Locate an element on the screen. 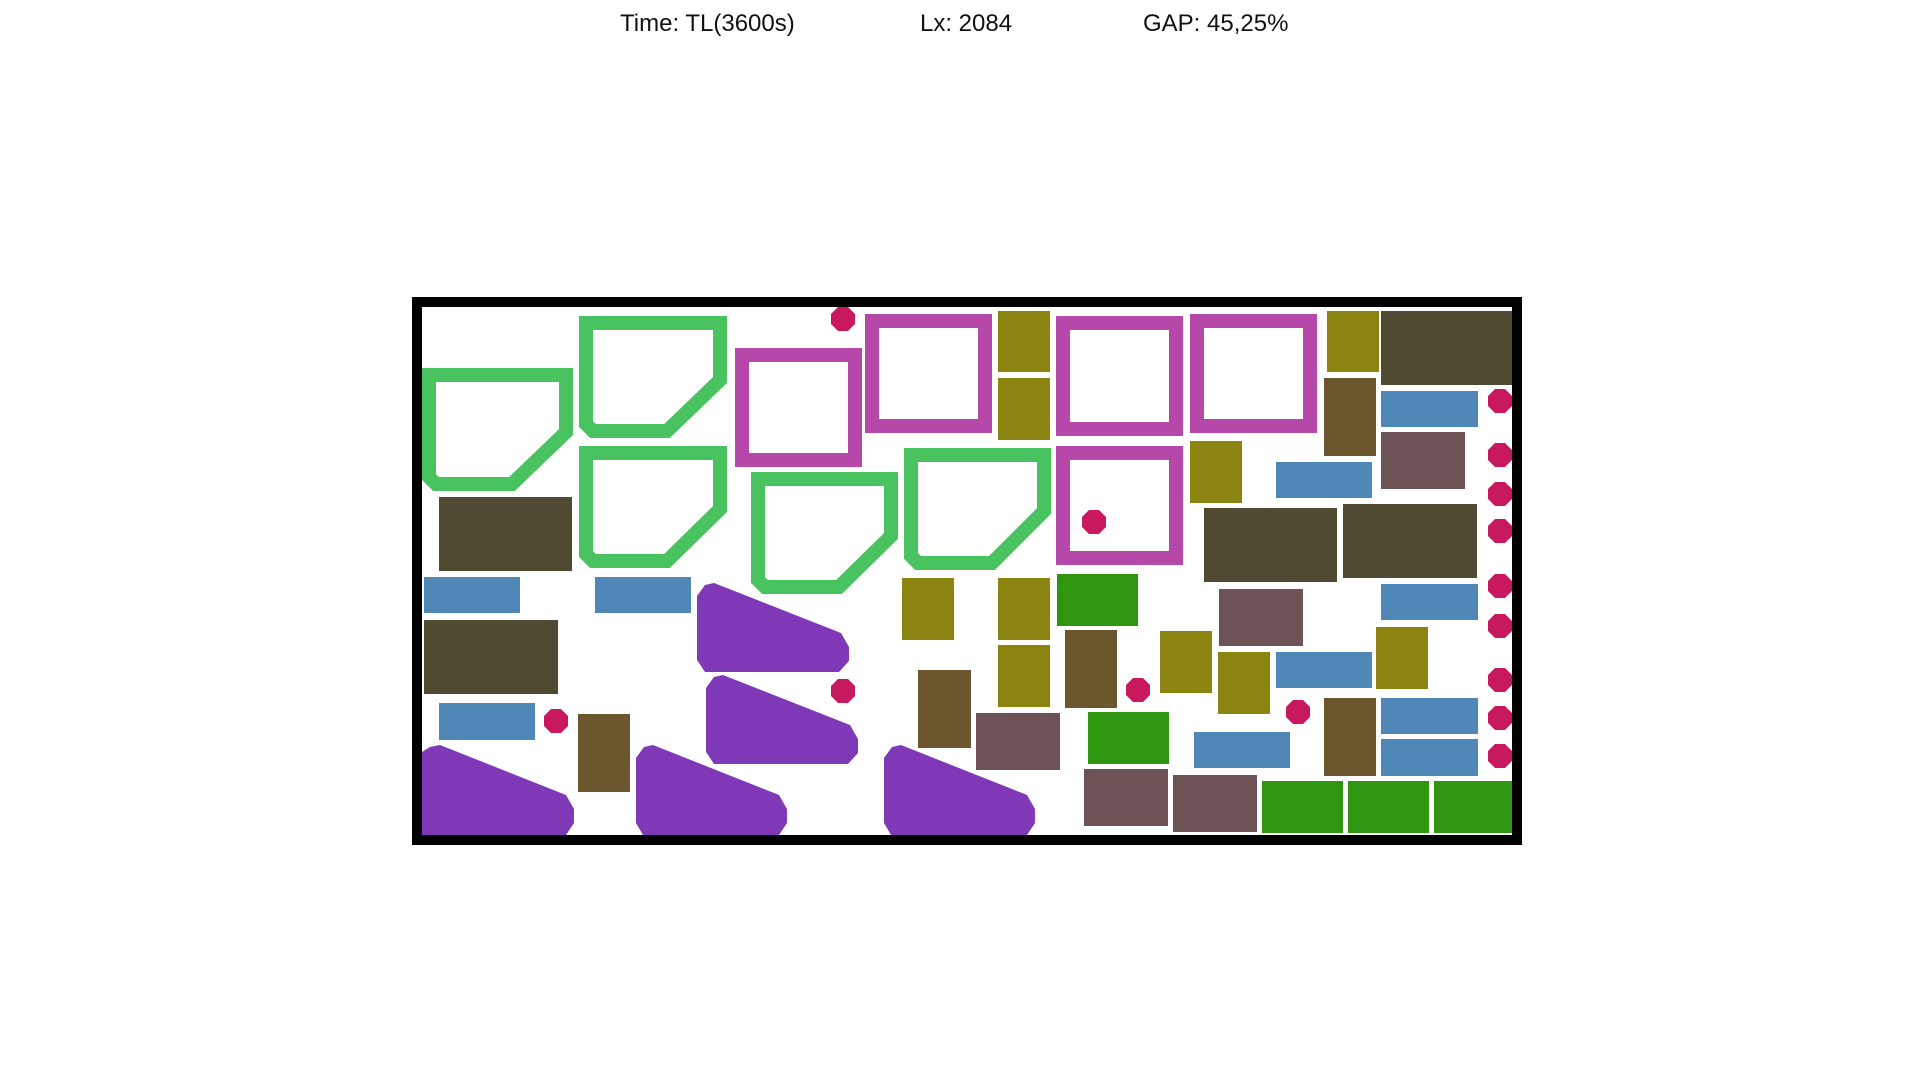 The image size is (1920, 1080). gap-readout: GAP: 45,25% is located at coordinates (1216, 23).